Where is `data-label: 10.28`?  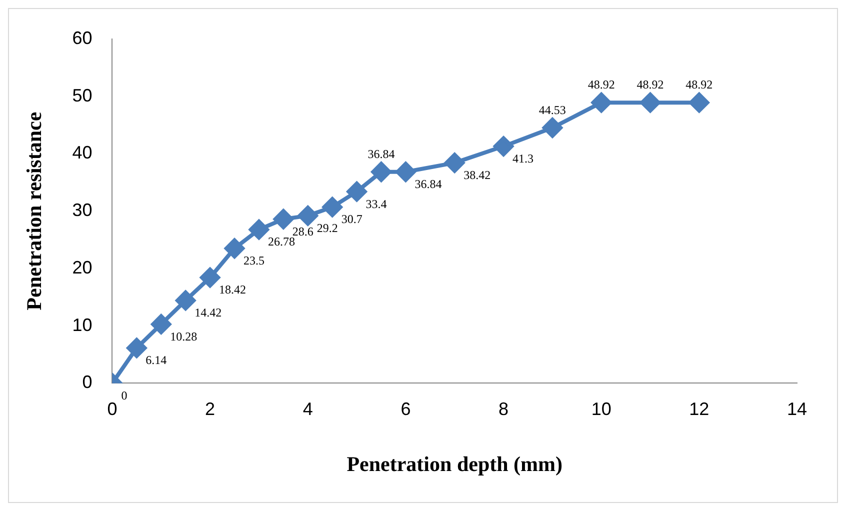
data-label: 10.28 is located at coordinates (184, 336).